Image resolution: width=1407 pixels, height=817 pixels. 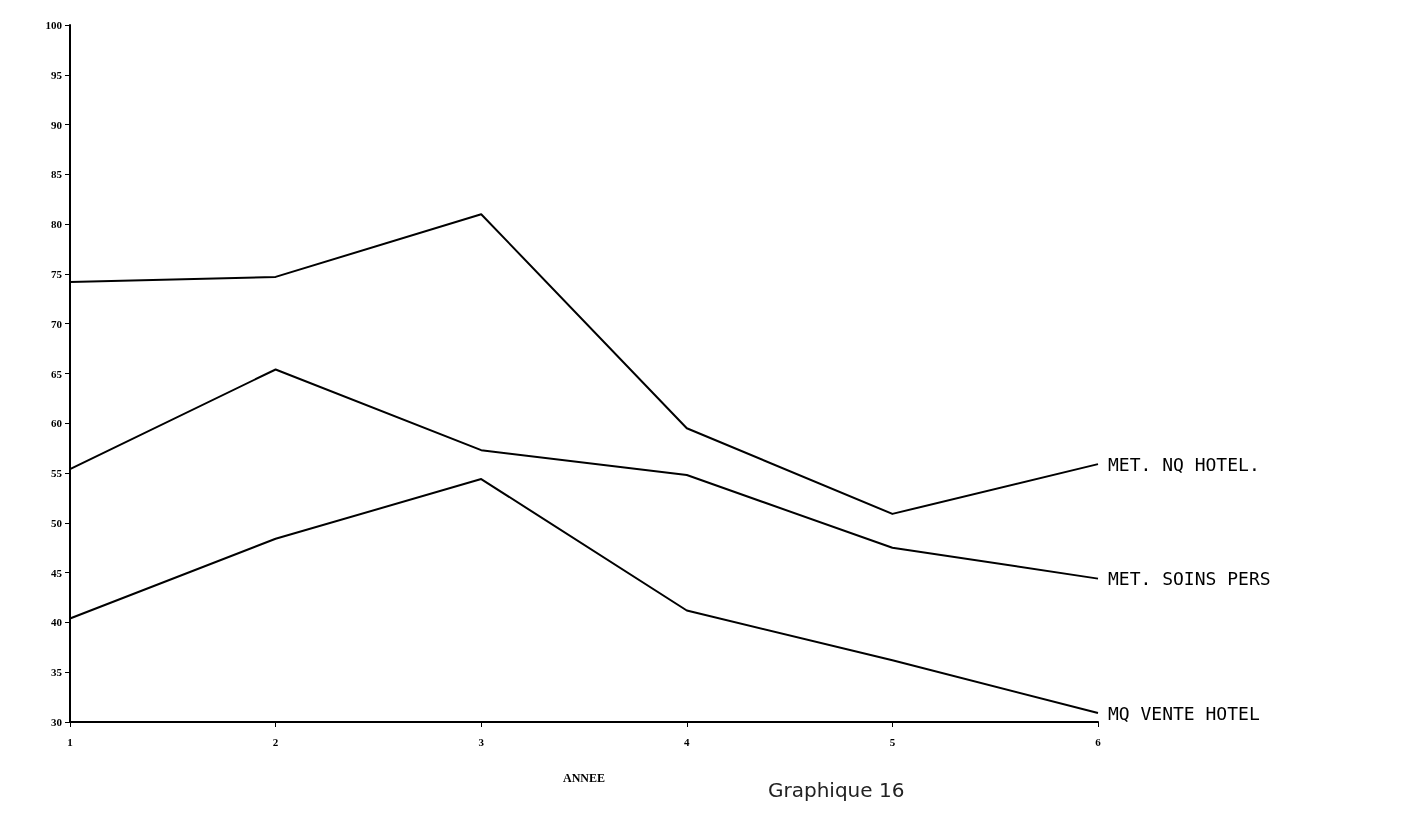 What do you see at coordinates (481, 741) in the screenshot?
I see `x-tick-label: 3` at bounding box center [481, 741].